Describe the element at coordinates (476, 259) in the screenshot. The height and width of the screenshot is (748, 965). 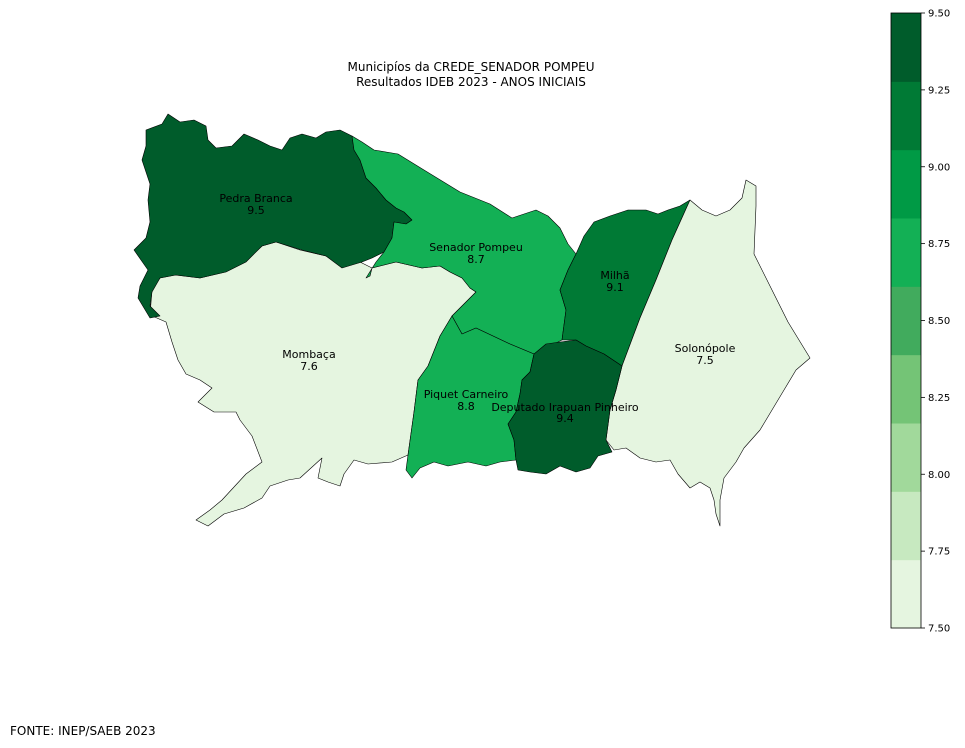
I see `value-senador-pompeu: 8.7` at that location.